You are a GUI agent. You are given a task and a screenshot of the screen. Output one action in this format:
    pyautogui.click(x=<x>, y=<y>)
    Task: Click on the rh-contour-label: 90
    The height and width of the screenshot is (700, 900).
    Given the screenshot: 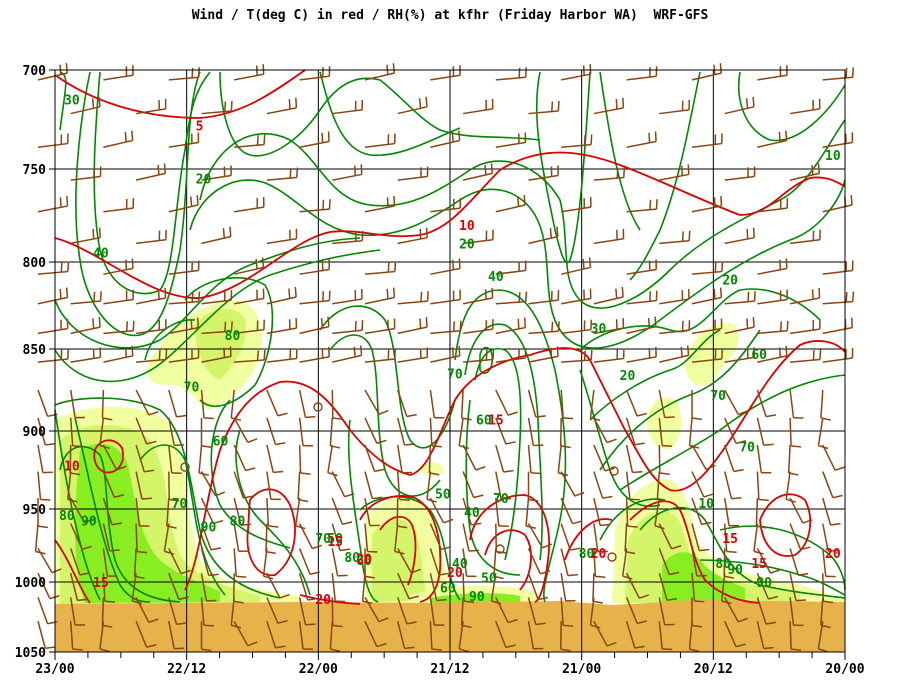 What is the action you would take?
    pyautogui.click(x=89, y=522)
    